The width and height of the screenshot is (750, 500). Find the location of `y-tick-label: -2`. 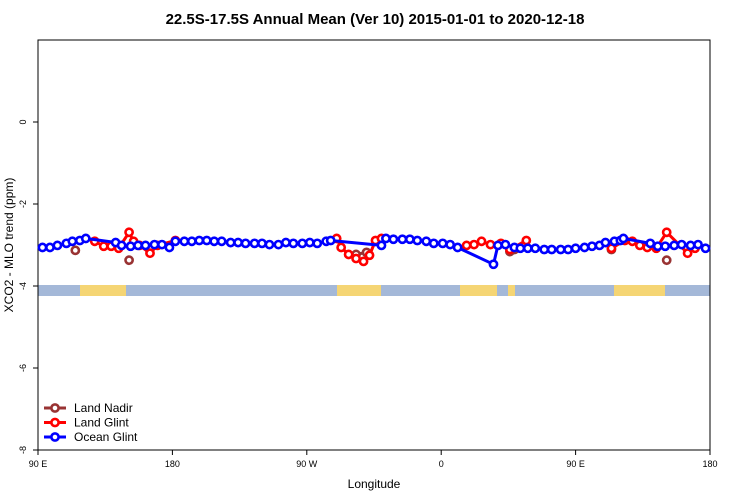

y-tick-label: -2 is located at coordinates (23, 204).